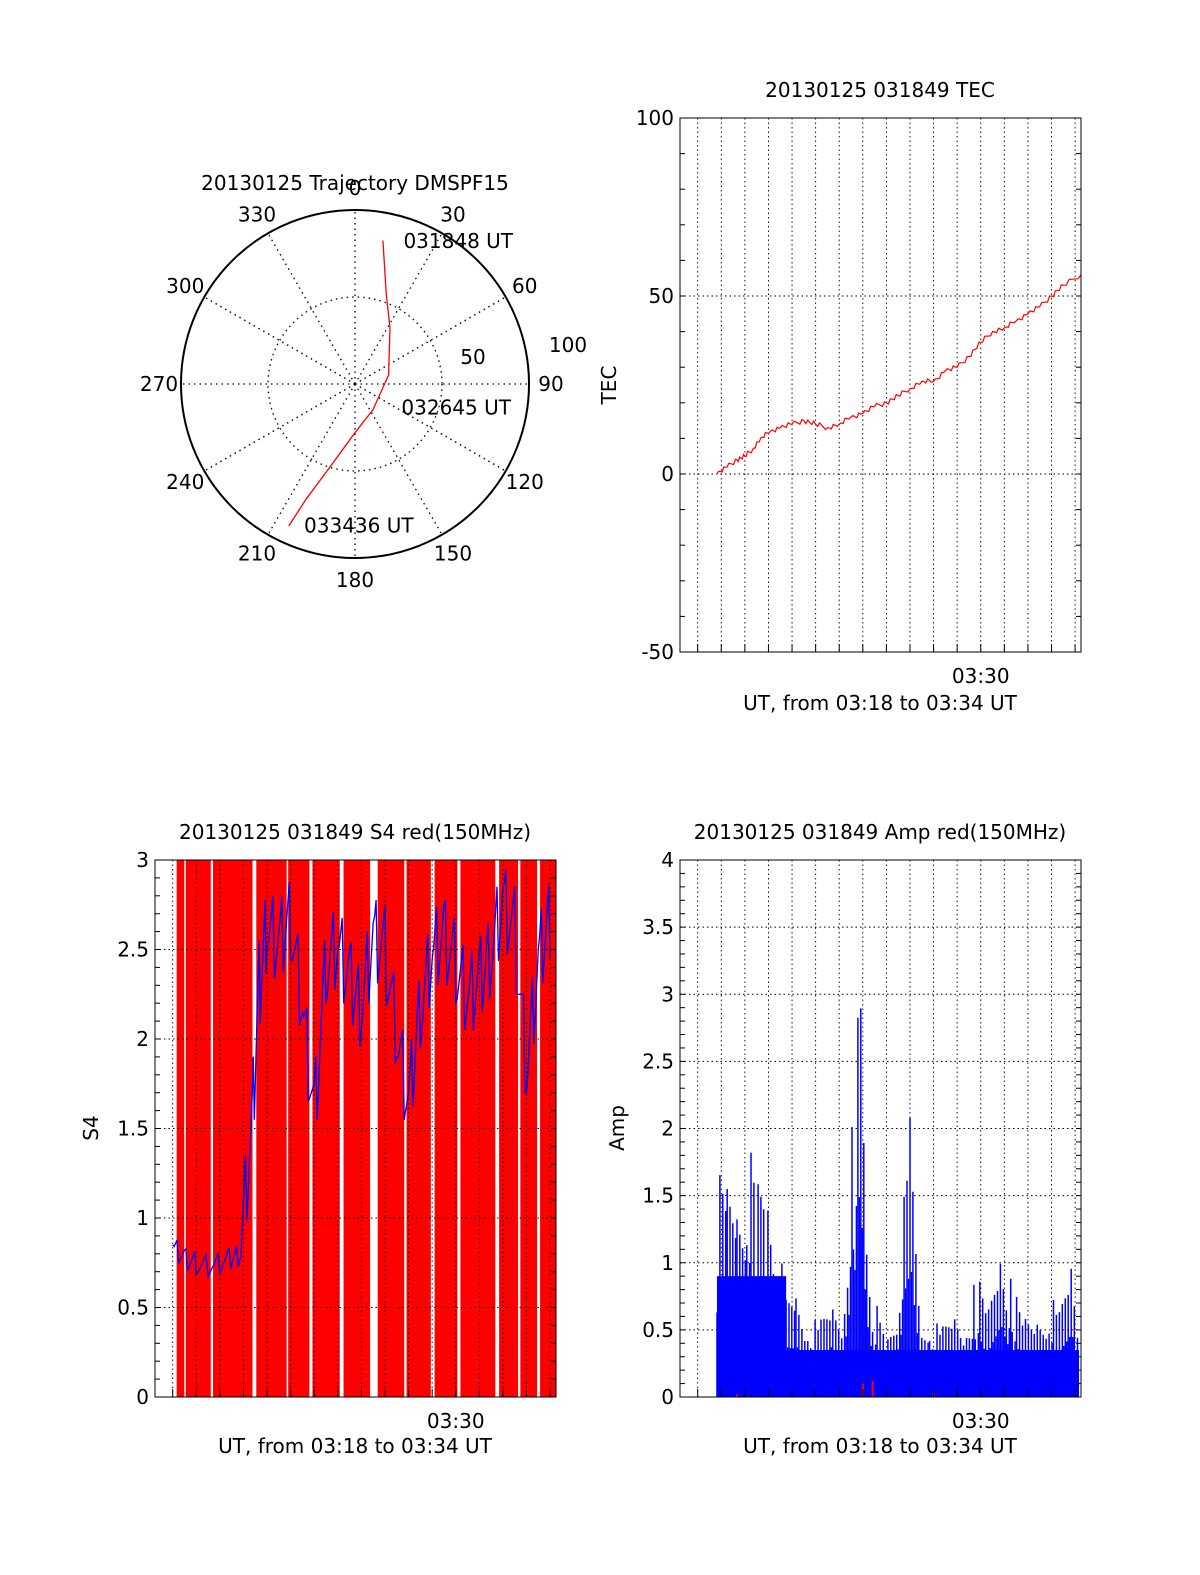 The height and width of the screenshot is (1575, 1200). I want to click on azimuth-label: 210, so click(257, 554).